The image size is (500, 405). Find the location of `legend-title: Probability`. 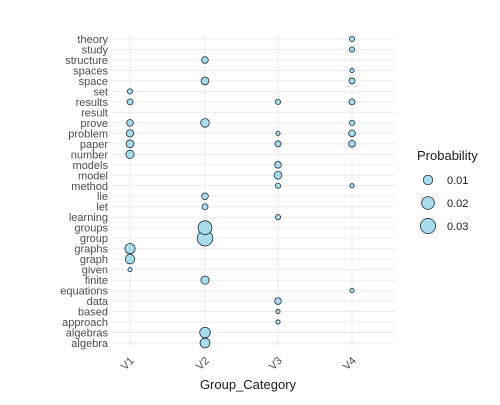

legend-title: Probability is located at coordinates (447, 155).